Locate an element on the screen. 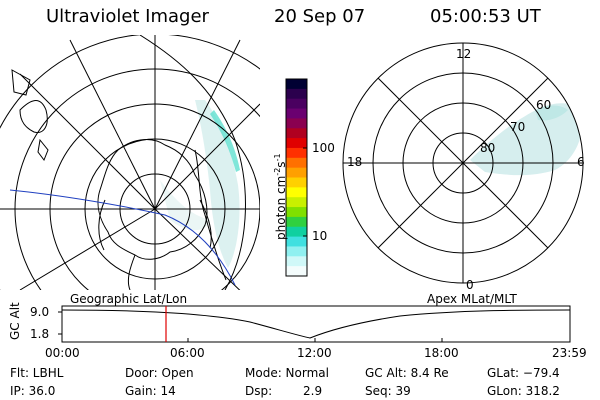 The width and height of the screenshot is (600, 400). mlt-label-0: 0 is located at coordinates (470, 285).